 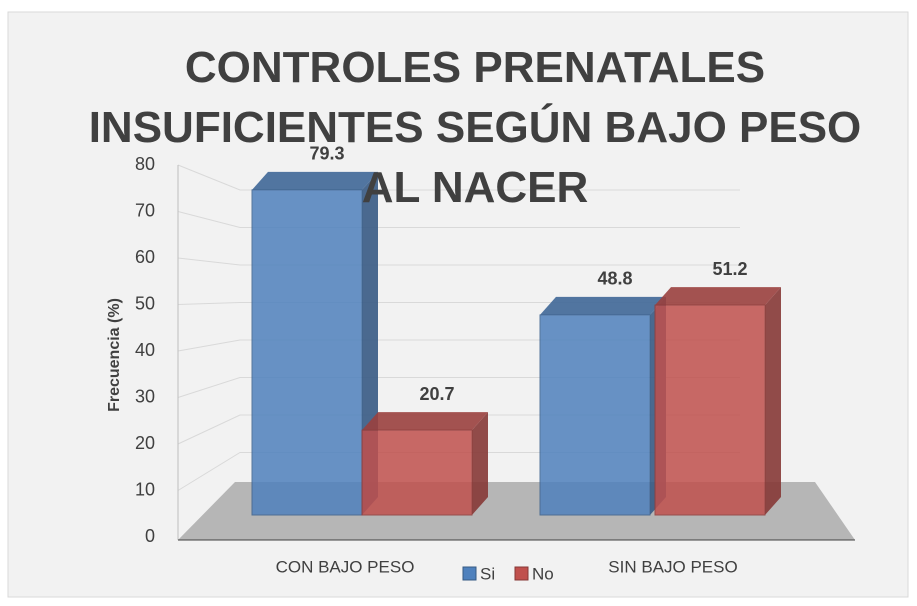 I want to click on data-label: 79.3, so click(x=326, y=154).